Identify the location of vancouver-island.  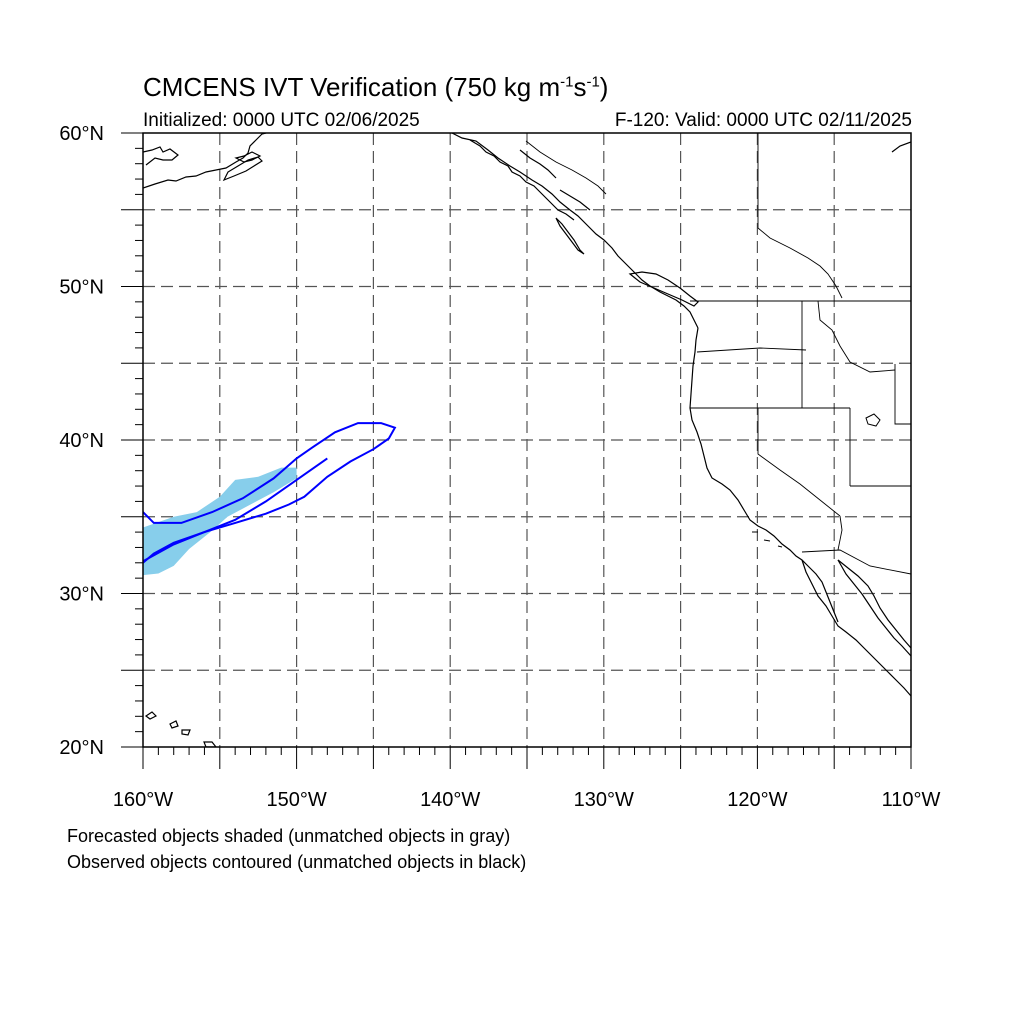
(663, 289).